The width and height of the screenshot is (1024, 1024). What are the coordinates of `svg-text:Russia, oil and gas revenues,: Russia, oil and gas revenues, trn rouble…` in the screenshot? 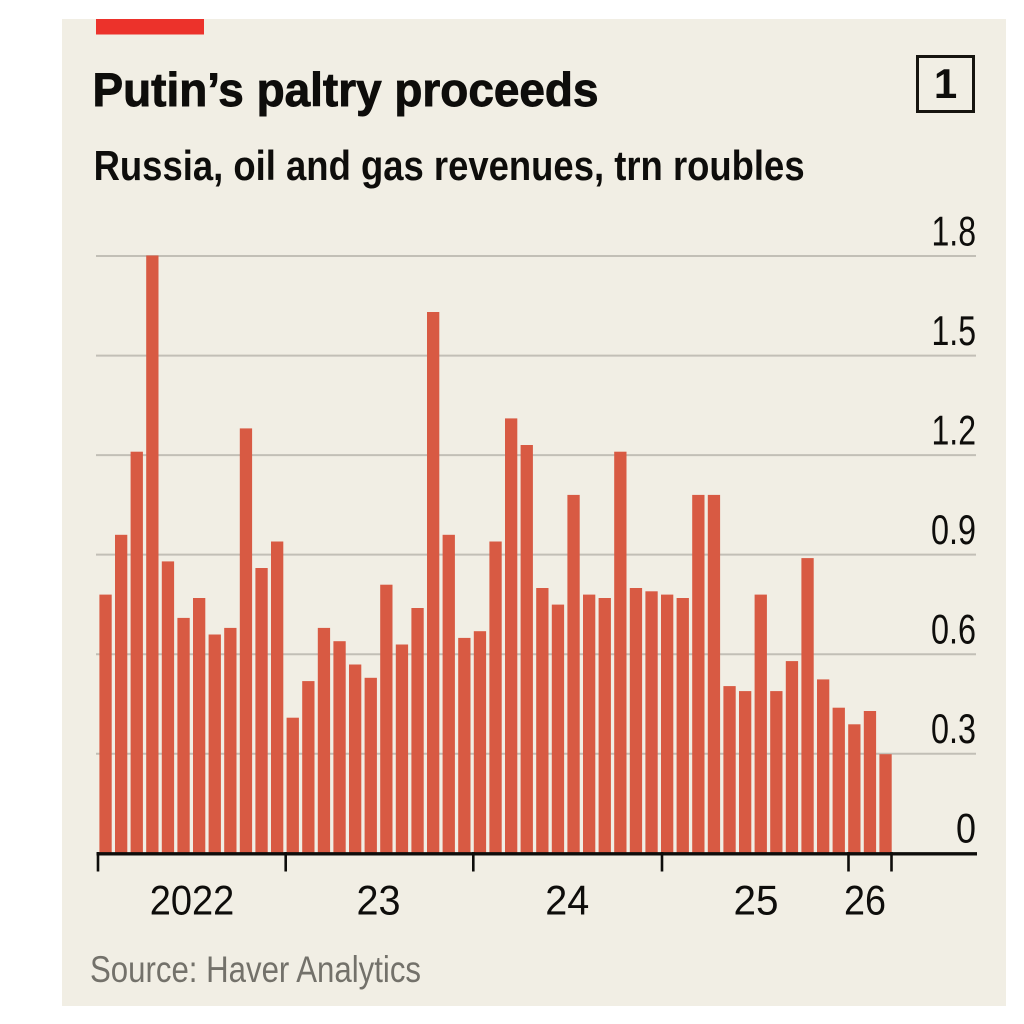 It's located at (449, 165).